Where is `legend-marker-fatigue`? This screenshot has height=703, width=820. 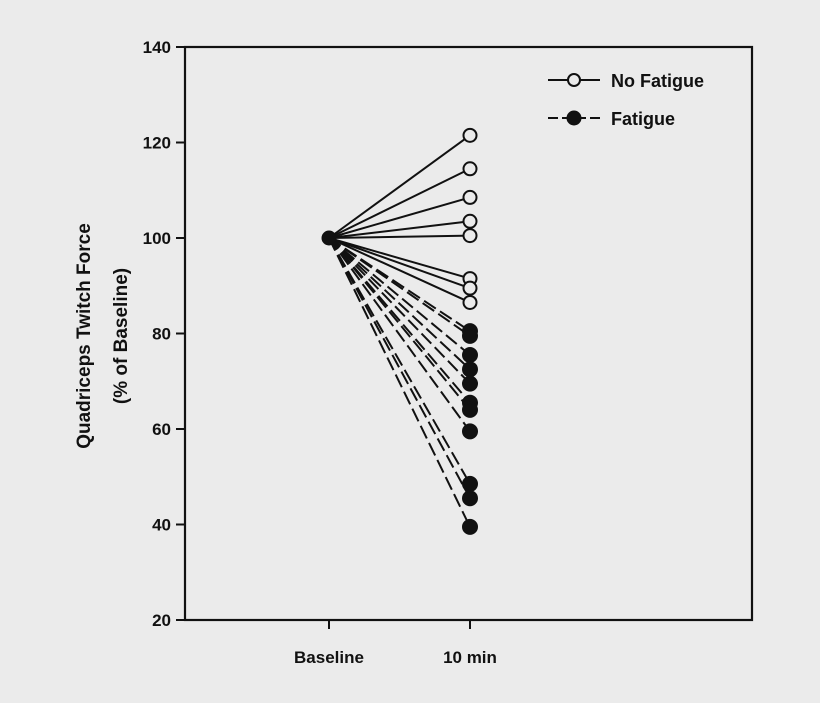 legend-marker-fatigue is located at coordinates (574, 118).